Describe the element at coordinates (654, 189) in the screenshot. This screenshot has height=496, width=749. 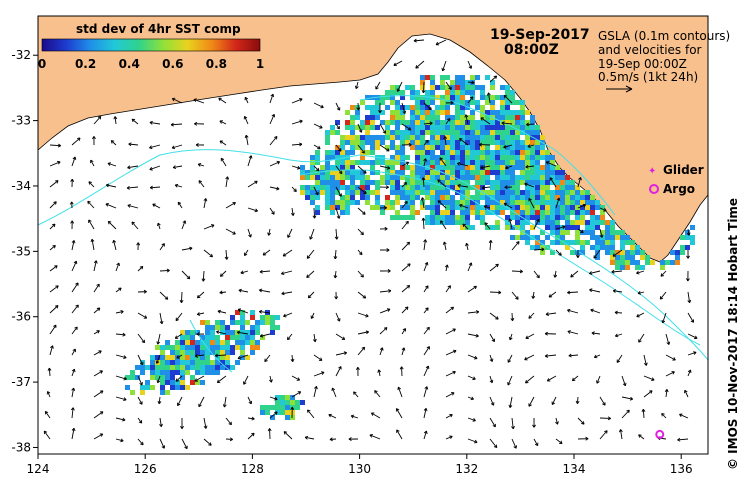
I see `argo-icon` at that location.